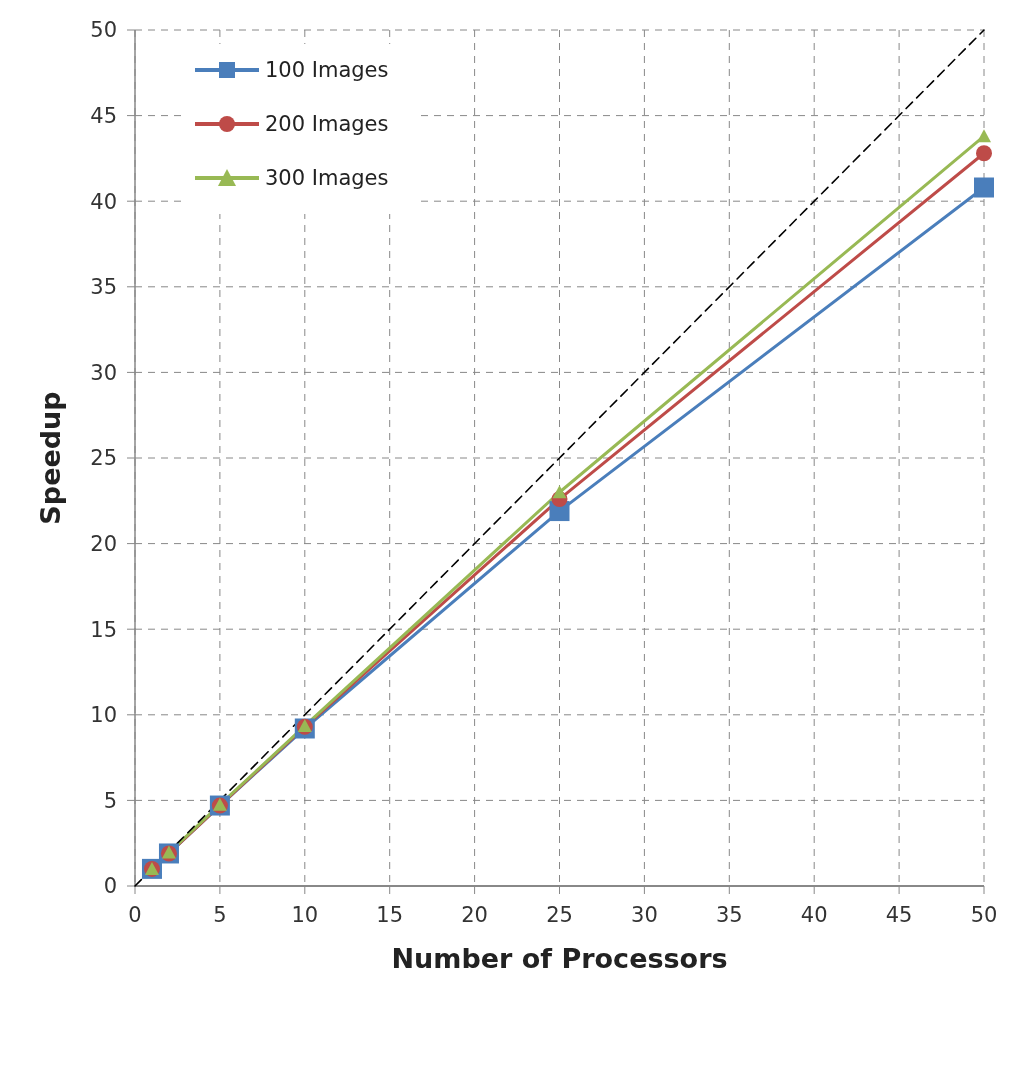  I want to click on y-tick-label: 40, so click(103, 201).